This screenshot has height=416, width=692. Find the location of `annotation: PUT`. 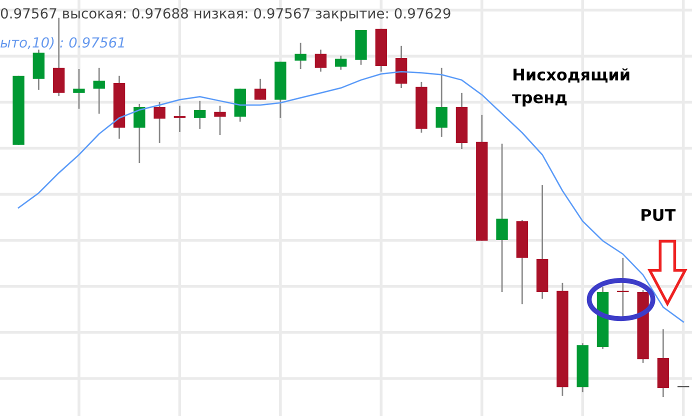

annotation: PUT is located at coordinates (659, 215).